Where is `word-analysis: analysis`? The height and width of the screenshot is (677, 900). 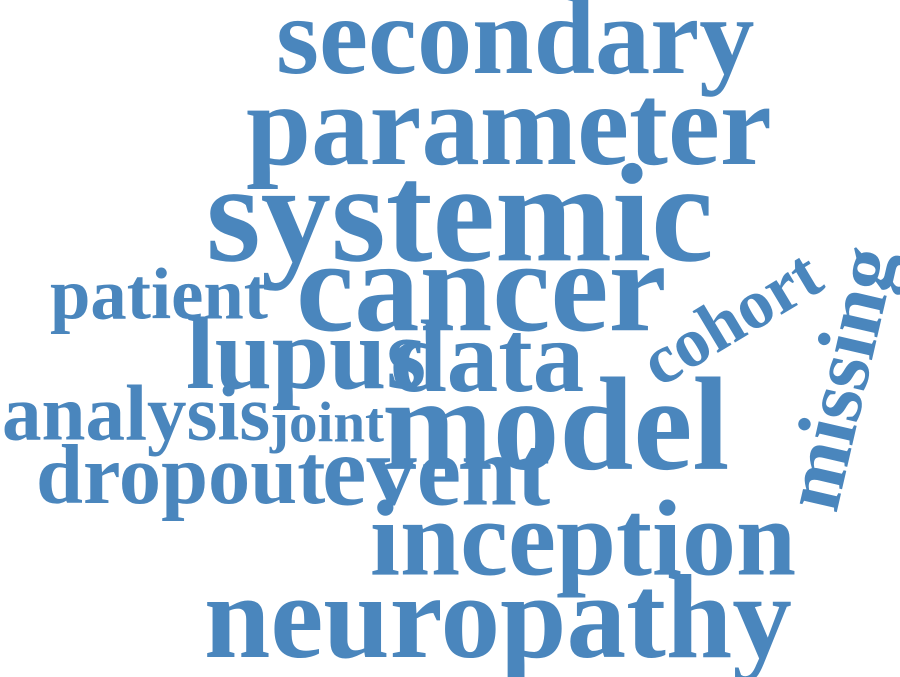
word-analysis: analysis is located at coordinates (136, 413).